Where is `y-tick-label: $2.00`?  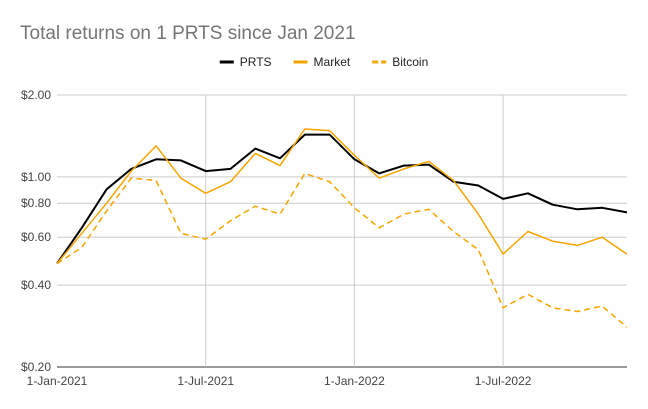 y-tick-label: $2.00 is located at coordinates (36, 95).